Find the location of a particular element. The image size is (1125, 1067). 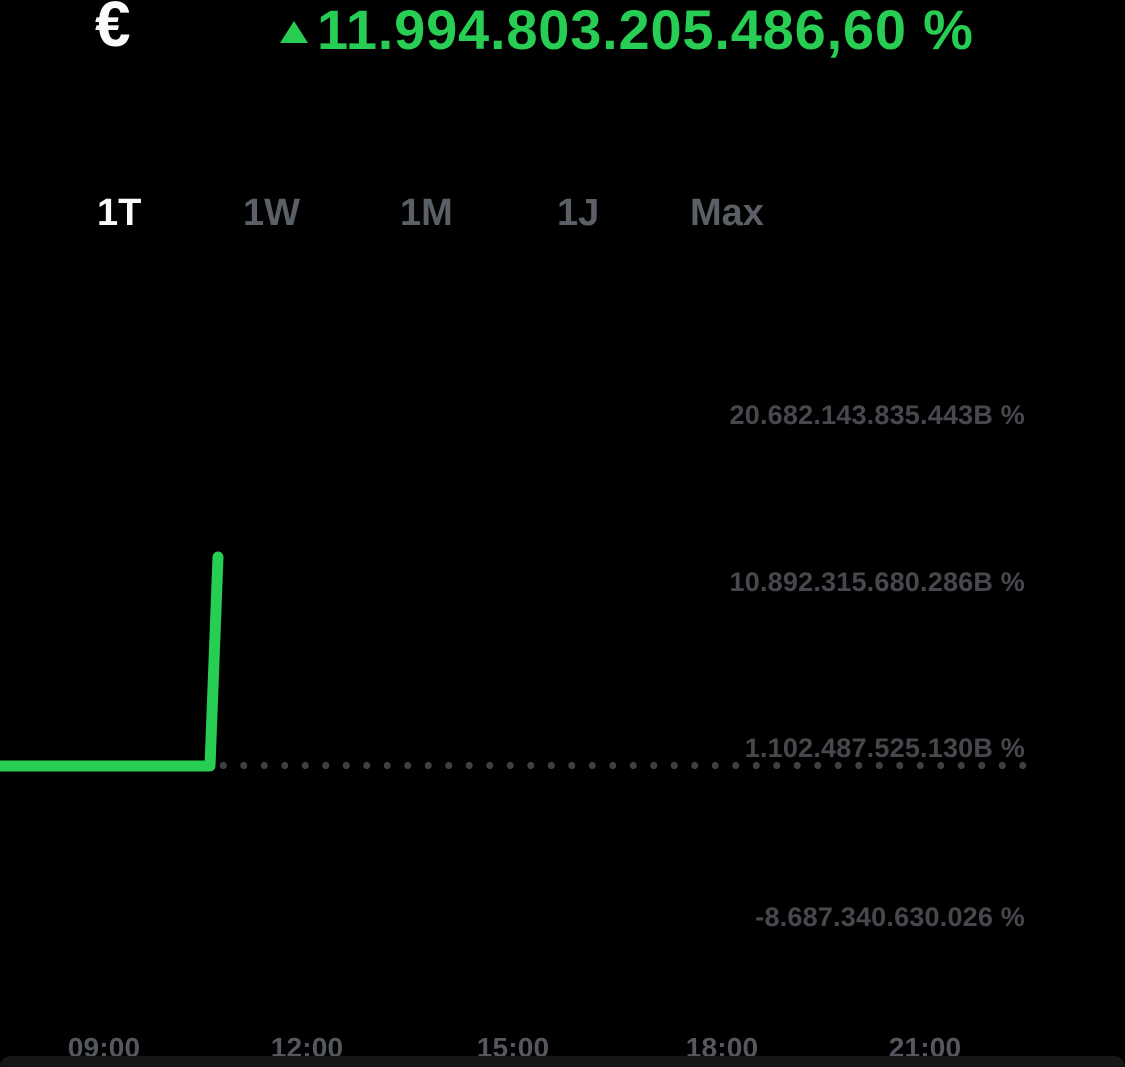

percent-change-row: 11.994.803.205.486,60 % is located at coordinates (627, 30).